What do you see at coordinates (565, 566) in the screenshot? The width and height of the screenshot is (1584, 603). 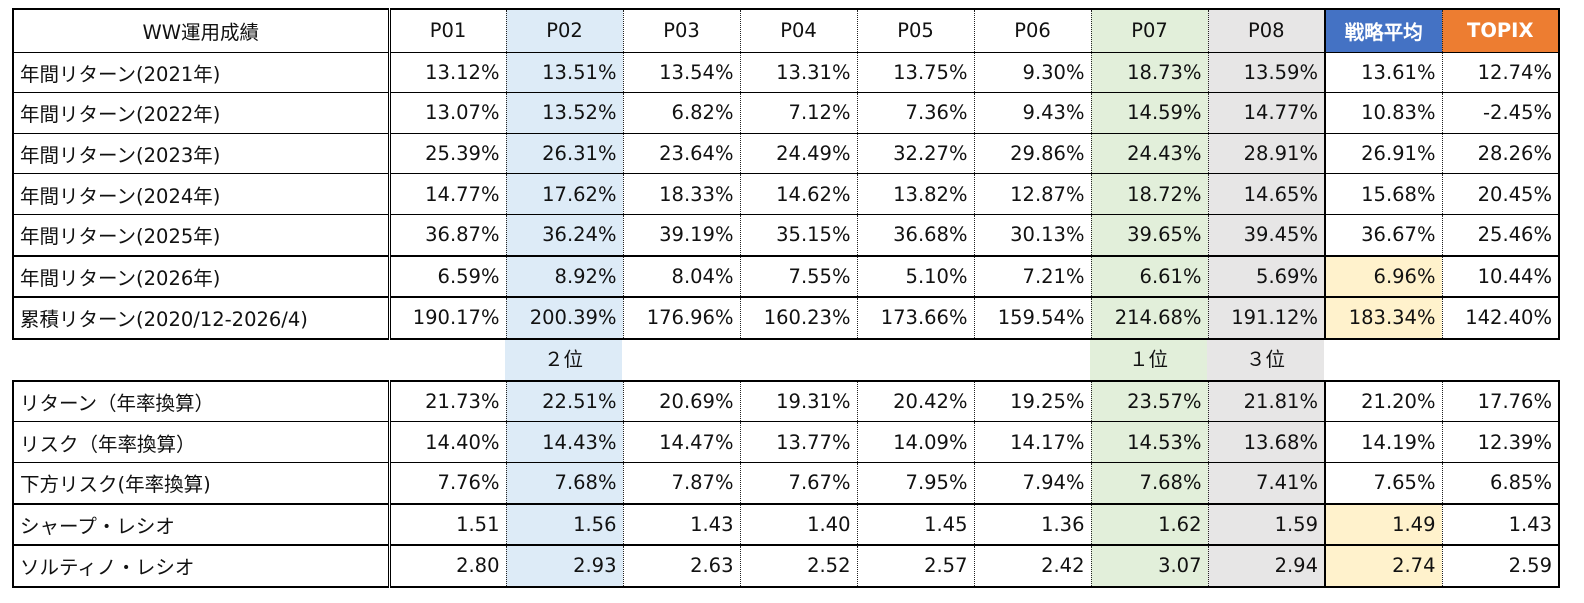 I see `cell-p02: 2.93` at bounding box center [565, 566].